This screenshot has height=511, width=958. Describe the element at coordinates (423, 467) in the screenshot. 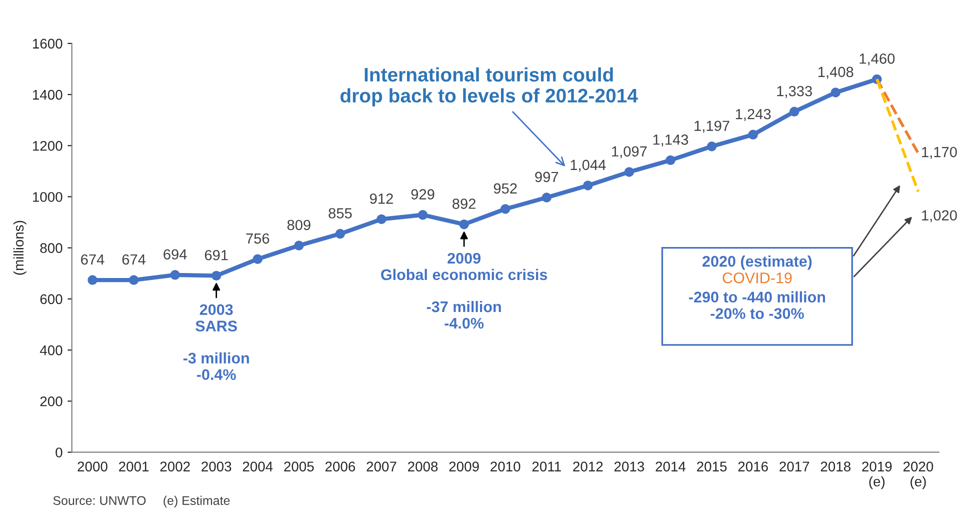

I see `x-tick-label: 2008` at that location.